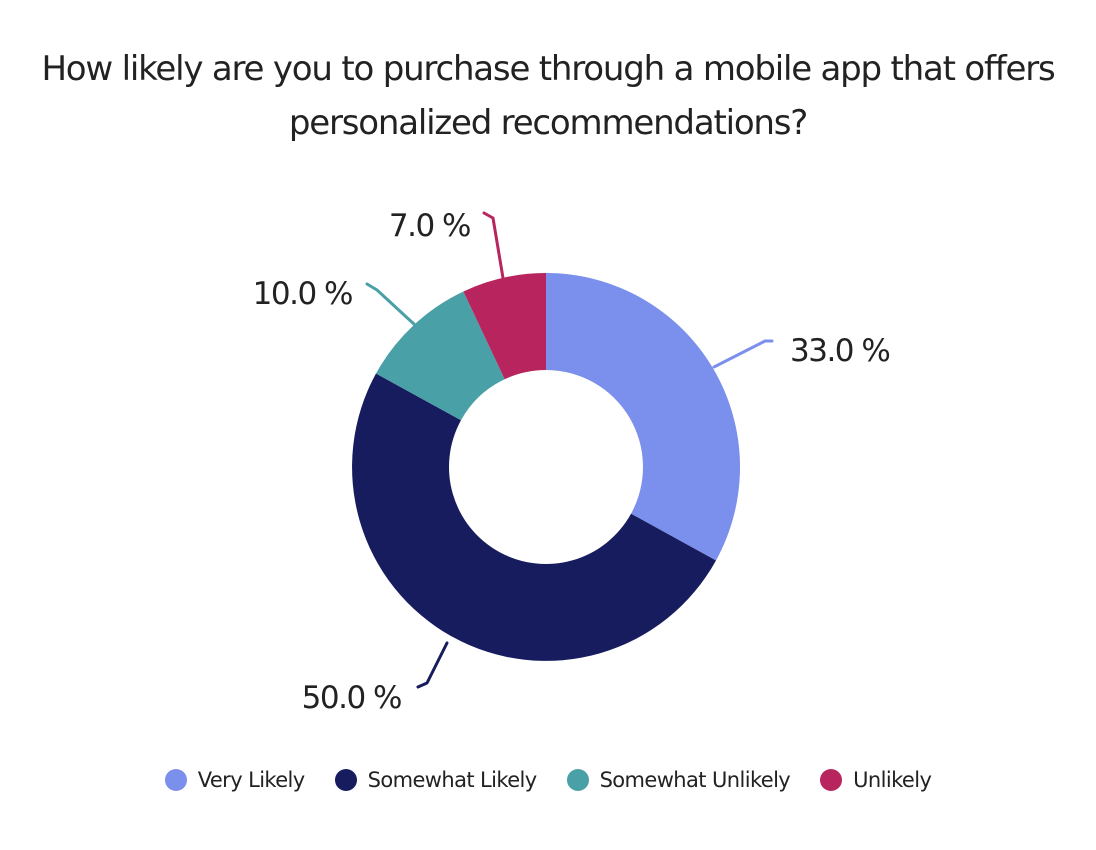 This screenshot has width=1096, height=850. What do you see at coordinates (351, 698) in the screenshot?
I see `value-label-somewhat-likely: 50.0 %` at bounding box center [351, 698].